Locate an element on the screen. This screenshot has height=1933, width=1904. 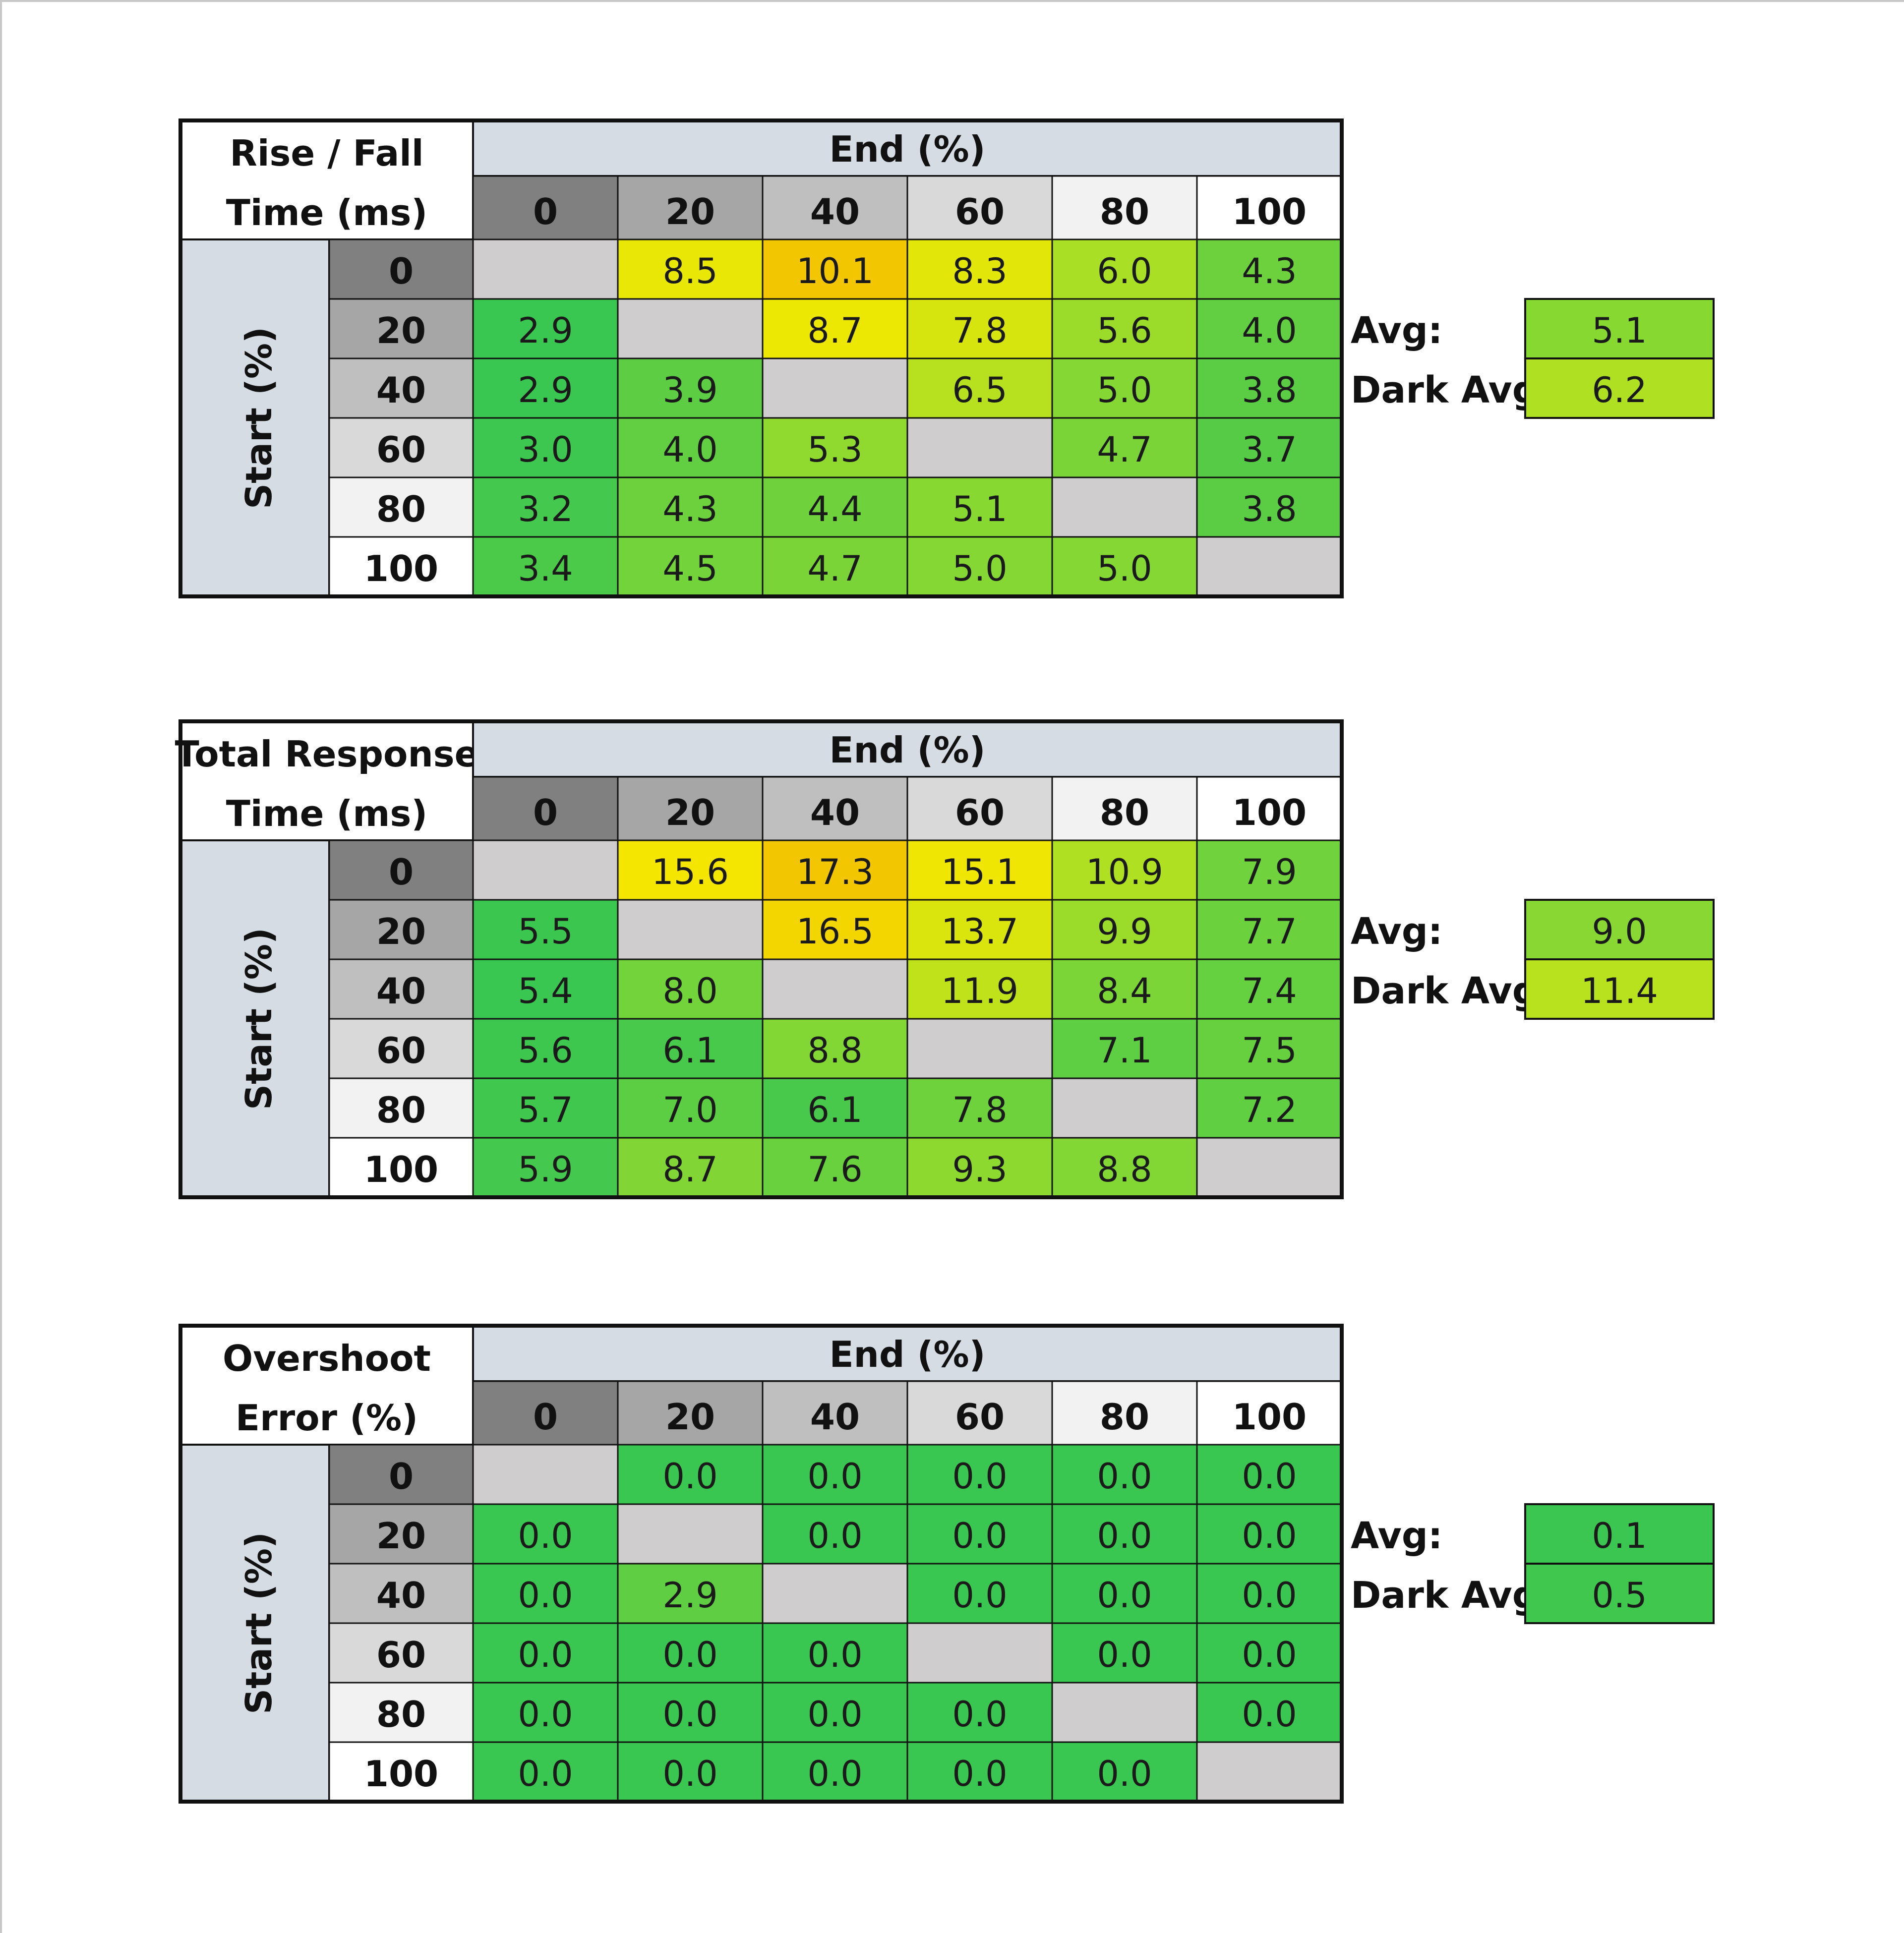
cell-value-label: 7.2 is located at coordinates (1269, 1110).